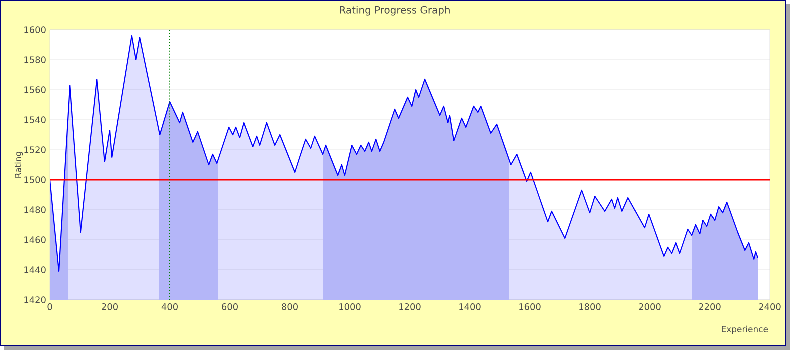 The width and height of the screenshot is (790, 350). Describe the element at coordinates (35, 270) in the screenshot. I see `y-tick-label: 1440` at that location.